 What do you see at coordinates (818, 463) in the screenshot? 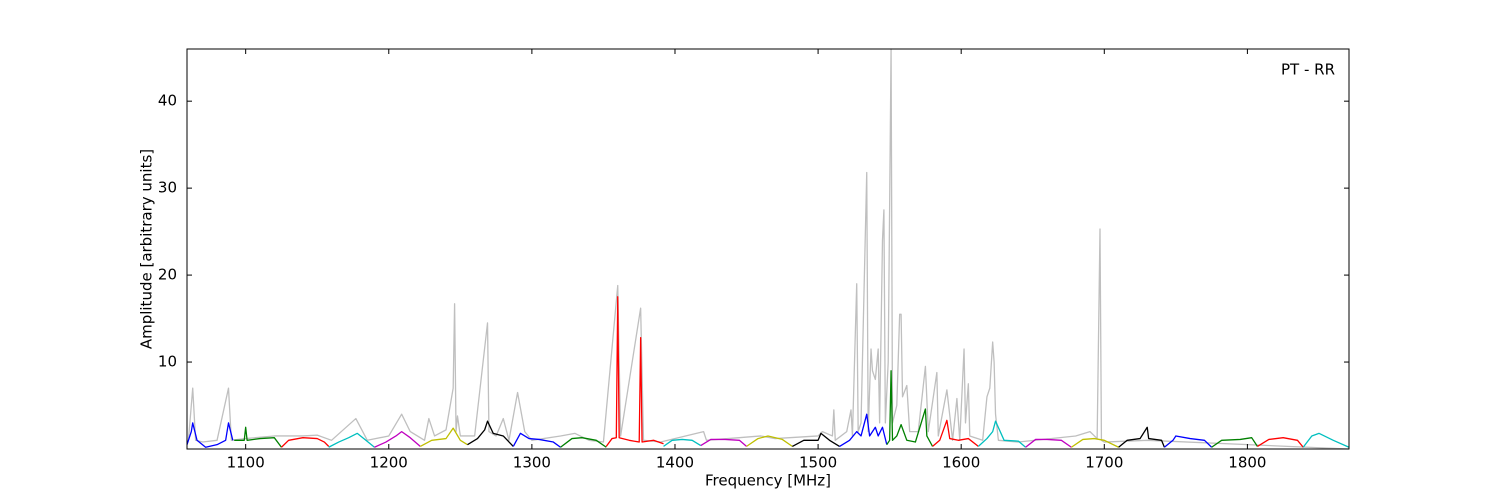
I see `x-tick-label: 1500` at bounding box center [818, 463].